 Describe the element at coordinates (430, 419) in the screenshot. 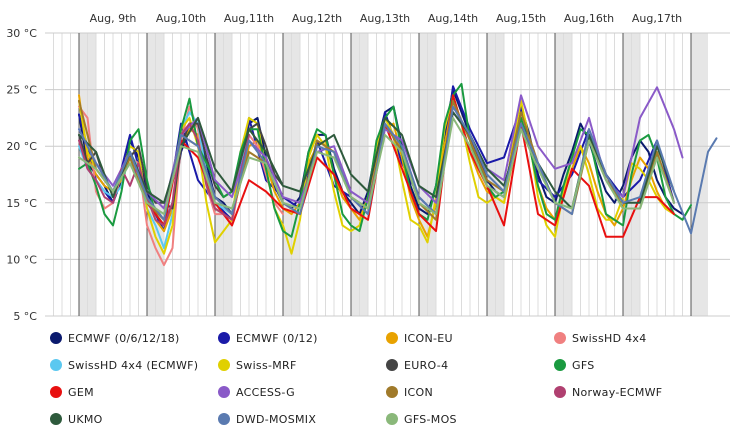

I see `legend-item-label: GFS-MOS` at that location.